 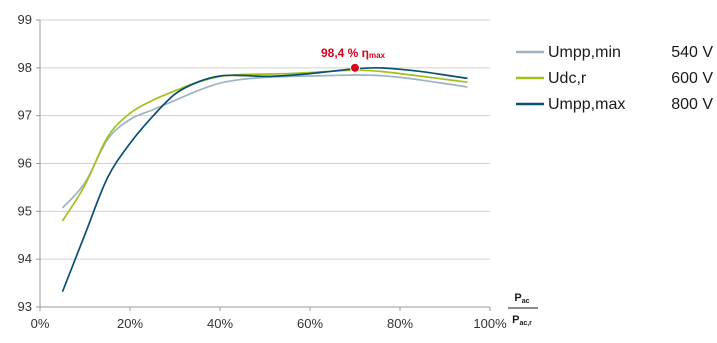 What do you see at coordinates (25, 115) in the screenshot?
I see `y-tick-label-97: 97` at bounding box center [25, 115].